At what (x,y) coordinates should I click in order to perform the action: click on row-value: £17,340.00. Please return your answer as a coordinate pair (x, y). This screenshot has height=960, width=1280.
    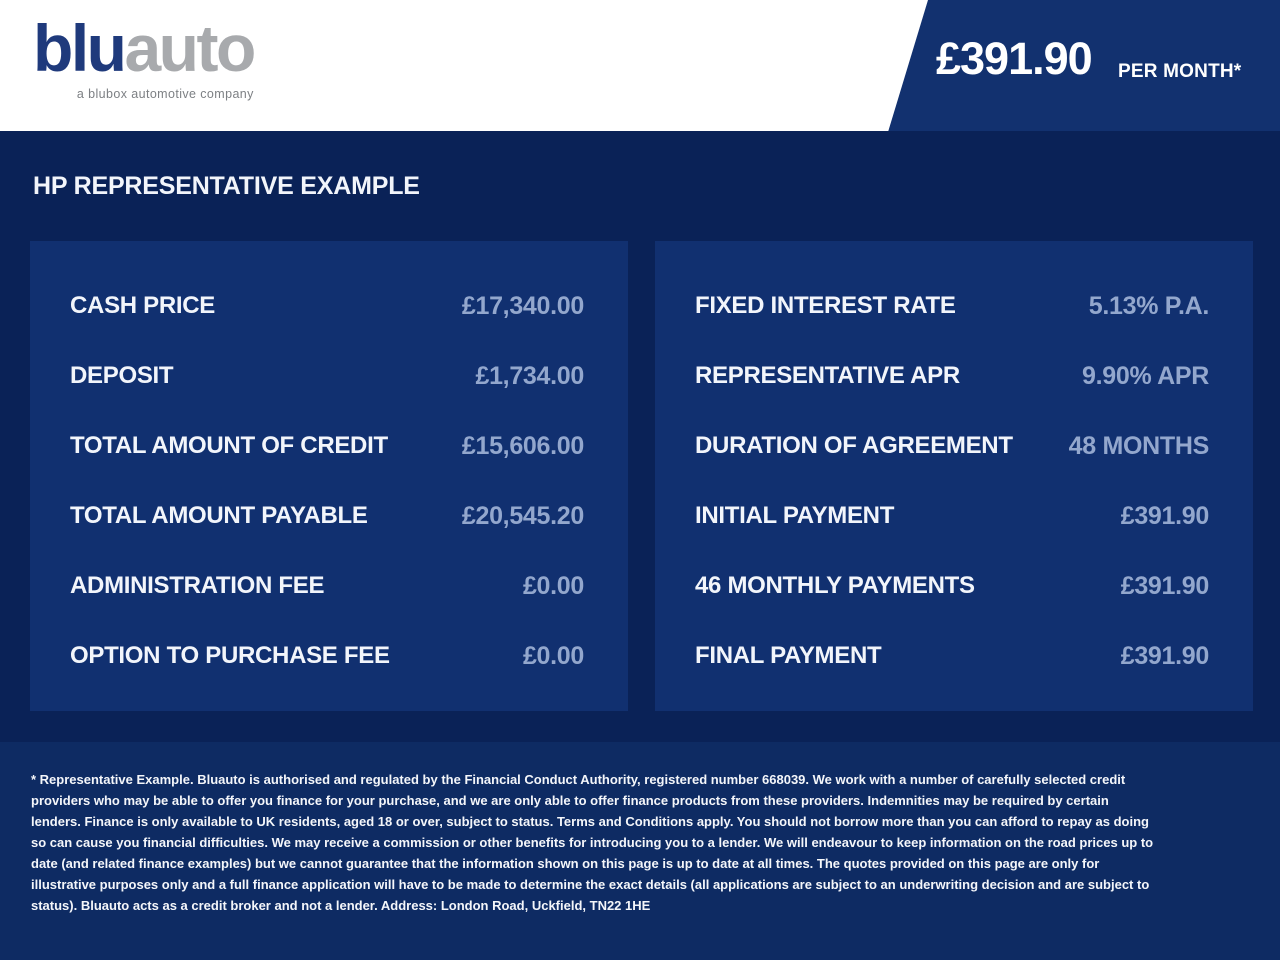
    Looking at the image, I should click on (522, 305).